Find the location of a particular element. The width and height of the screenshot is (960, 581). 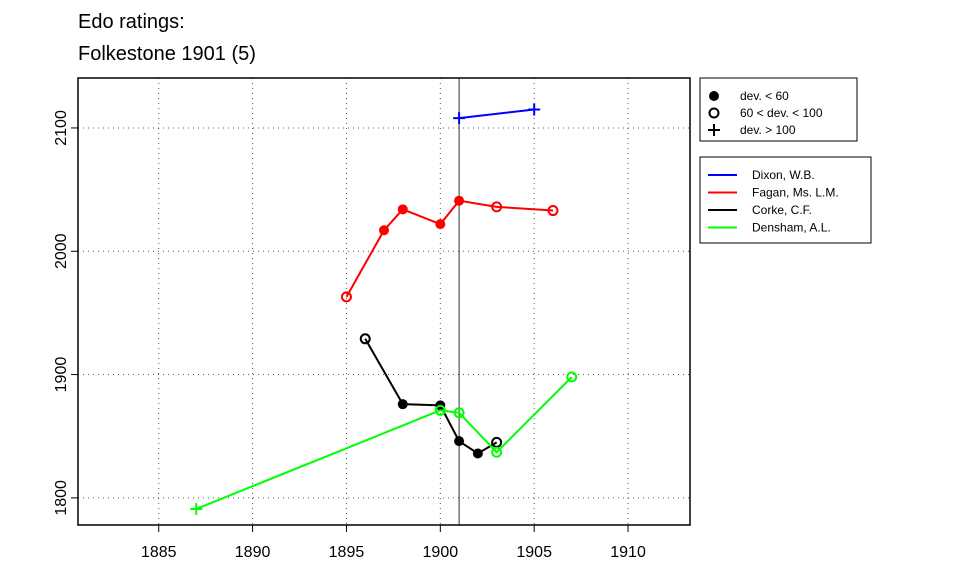

y-tick-label: 2000 is located at coordinates (61, 251).